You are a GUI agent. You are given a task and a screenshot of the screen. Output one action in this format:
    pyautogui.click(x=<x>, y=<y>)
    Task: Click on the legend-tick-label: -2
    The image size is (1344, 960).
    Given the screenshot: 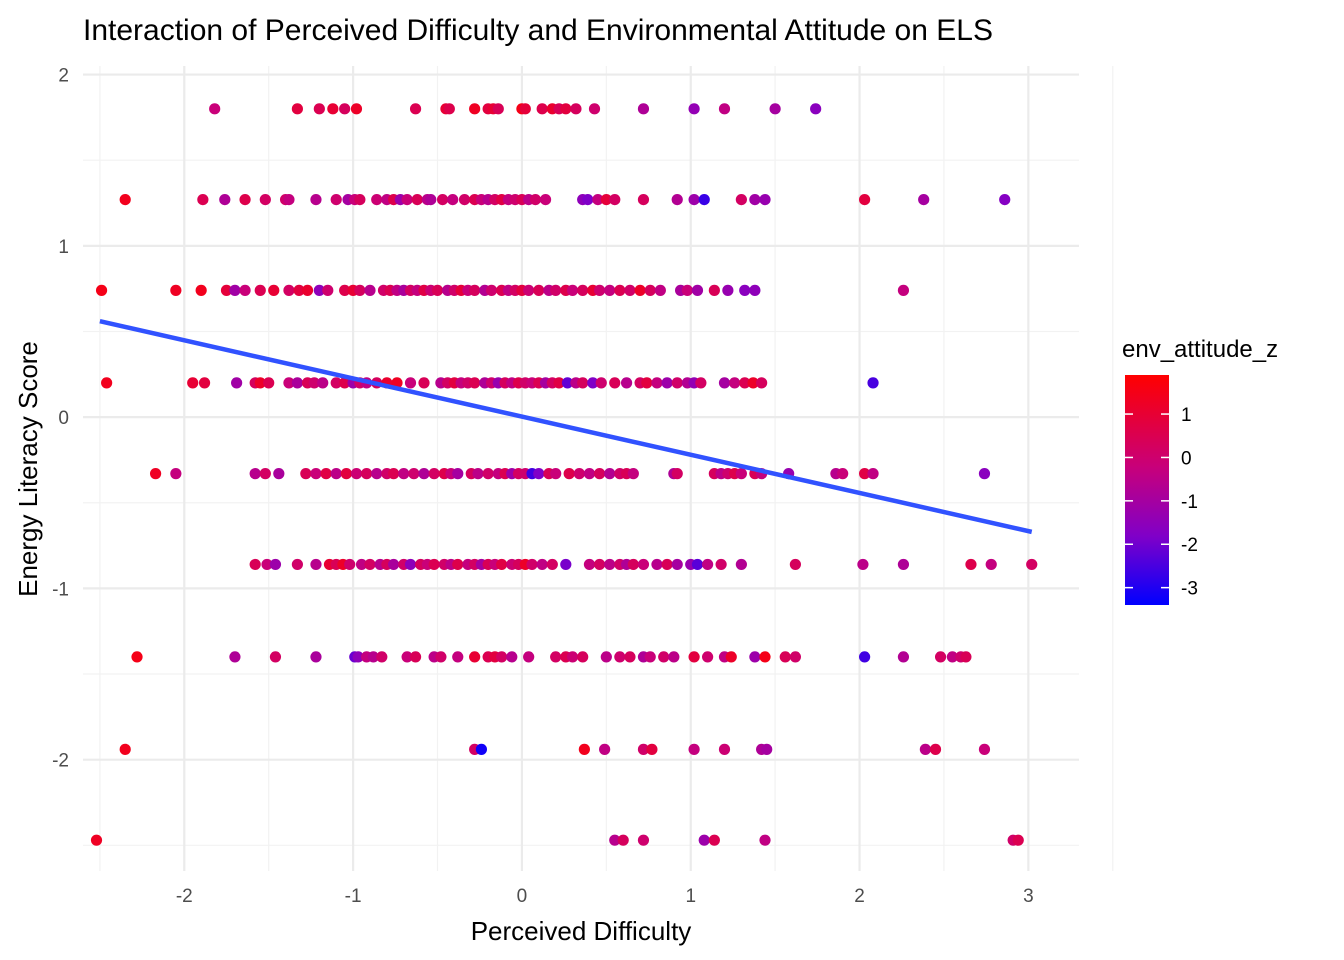 What is the action you would take?
    pyautogui.click(x=1189, y=545)
    